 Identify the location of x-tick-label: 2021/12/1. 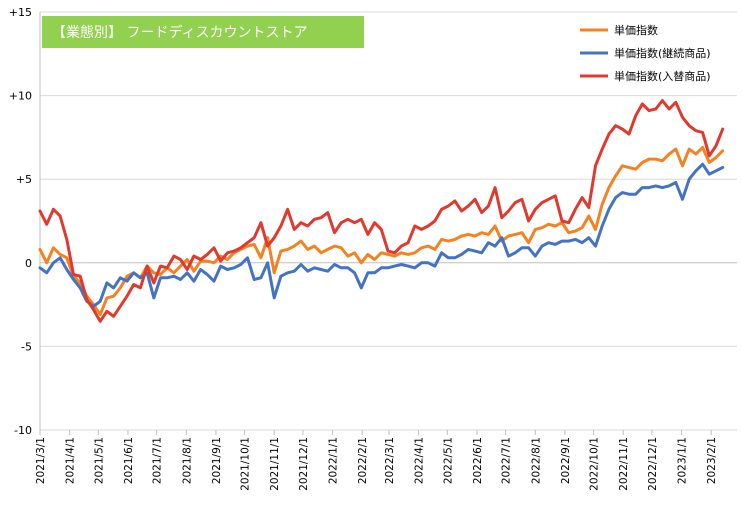
(304, 464).